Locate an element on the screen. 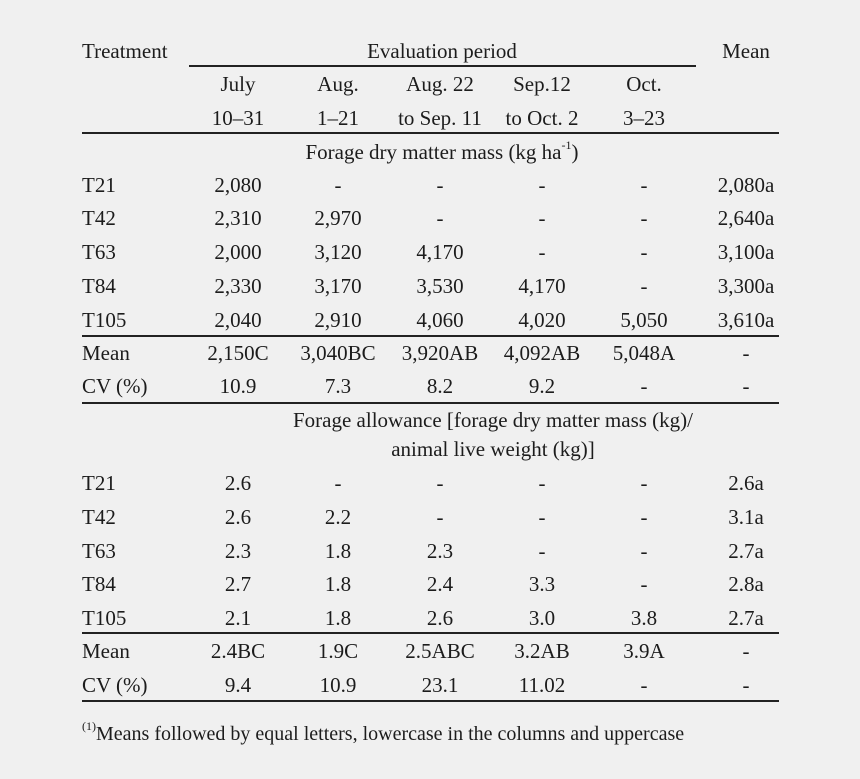 This screenshot has width=860, height=779. cell-value: 2,080 is located at coordinates (238, 185).